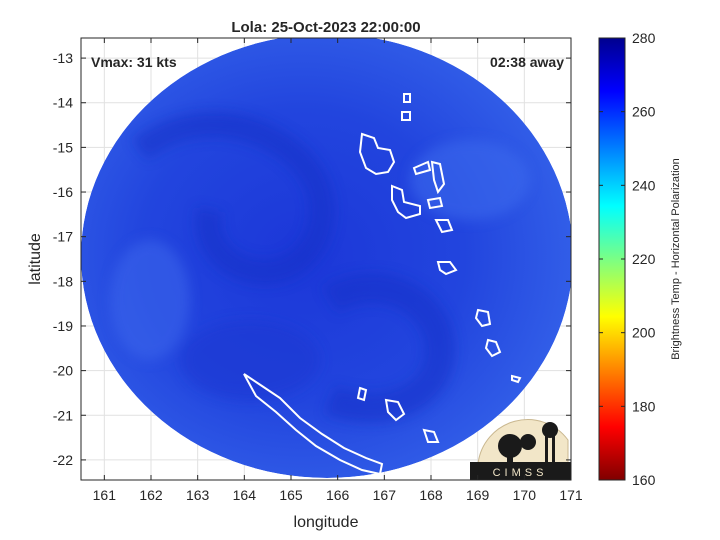 This screenshot has width=720, height=540. I want to click on ambae-outline, so click(422, 168).